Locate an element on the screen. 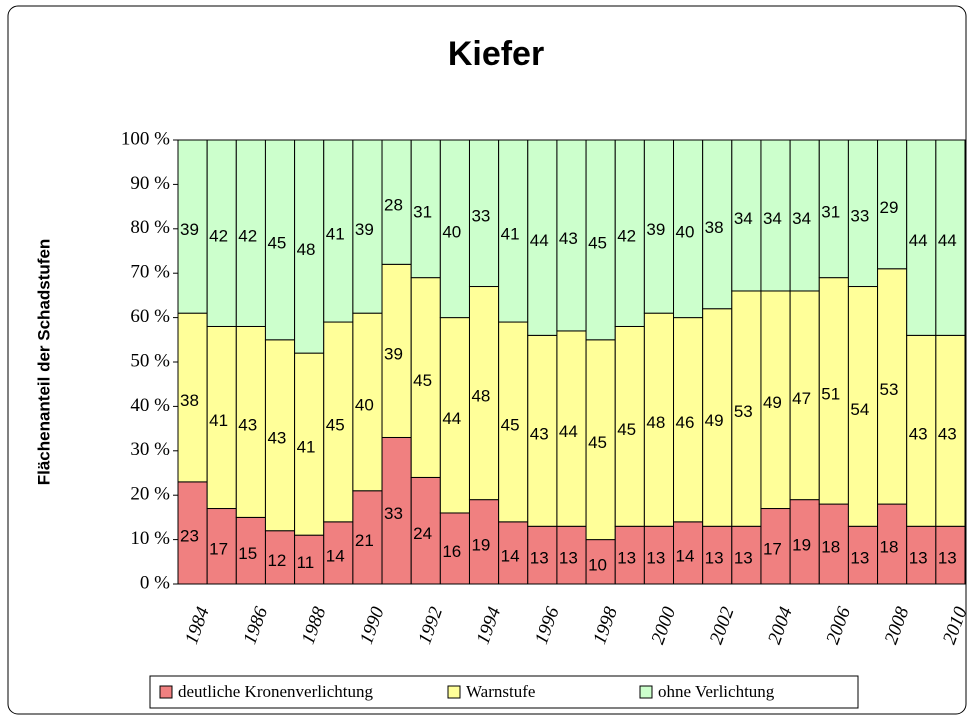 The image size is (974, 723). chart-title: Kiefer is located at coordinates (496, 54).